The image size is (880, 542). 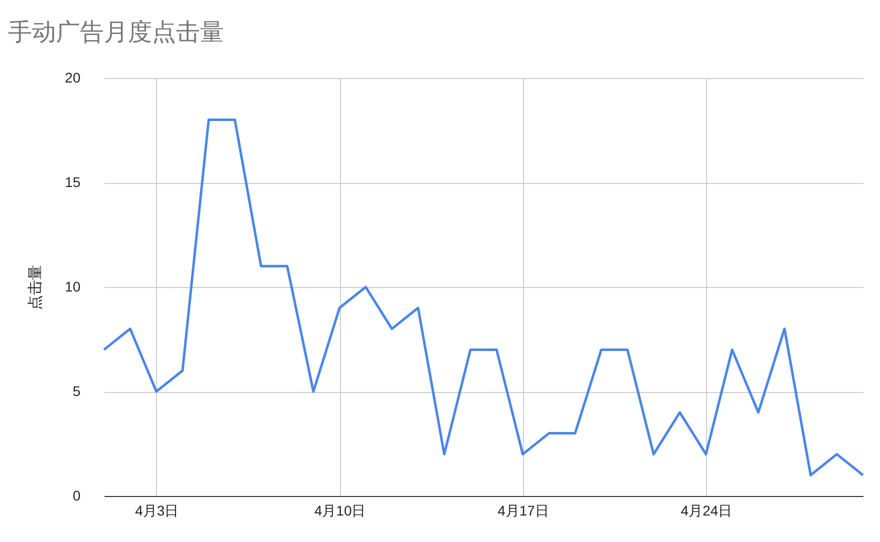 I want to click on x-tick-label: 4月3日, so click(x=157, y=510).